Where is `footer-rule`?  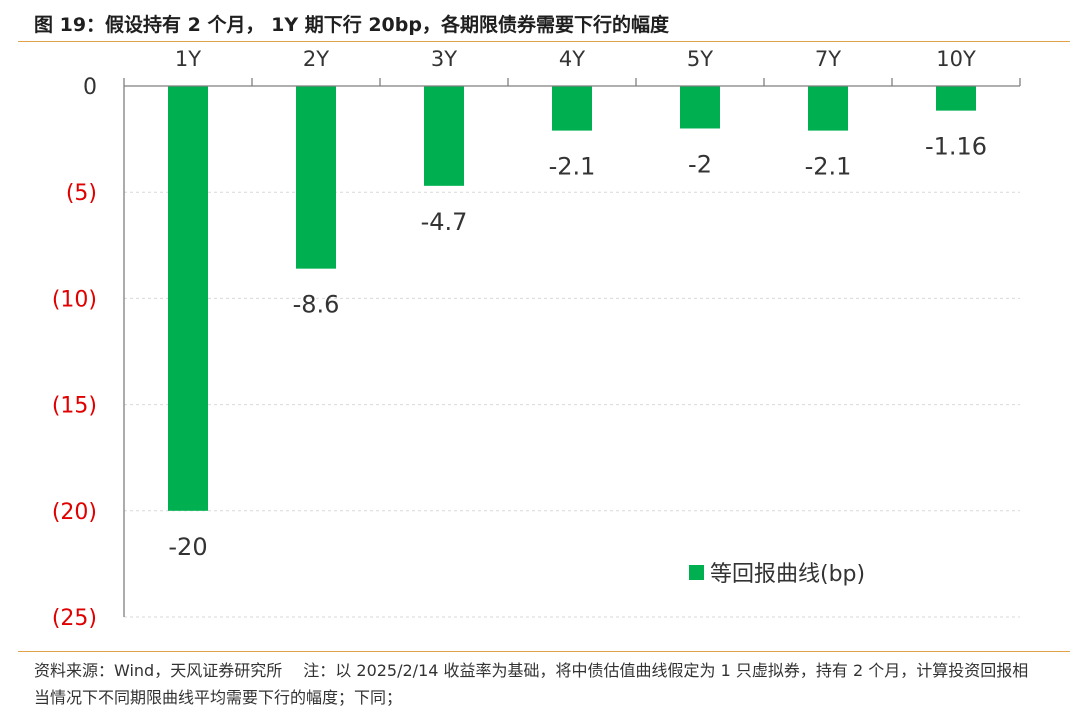
footer-rule is located at coordinates (544, 651).